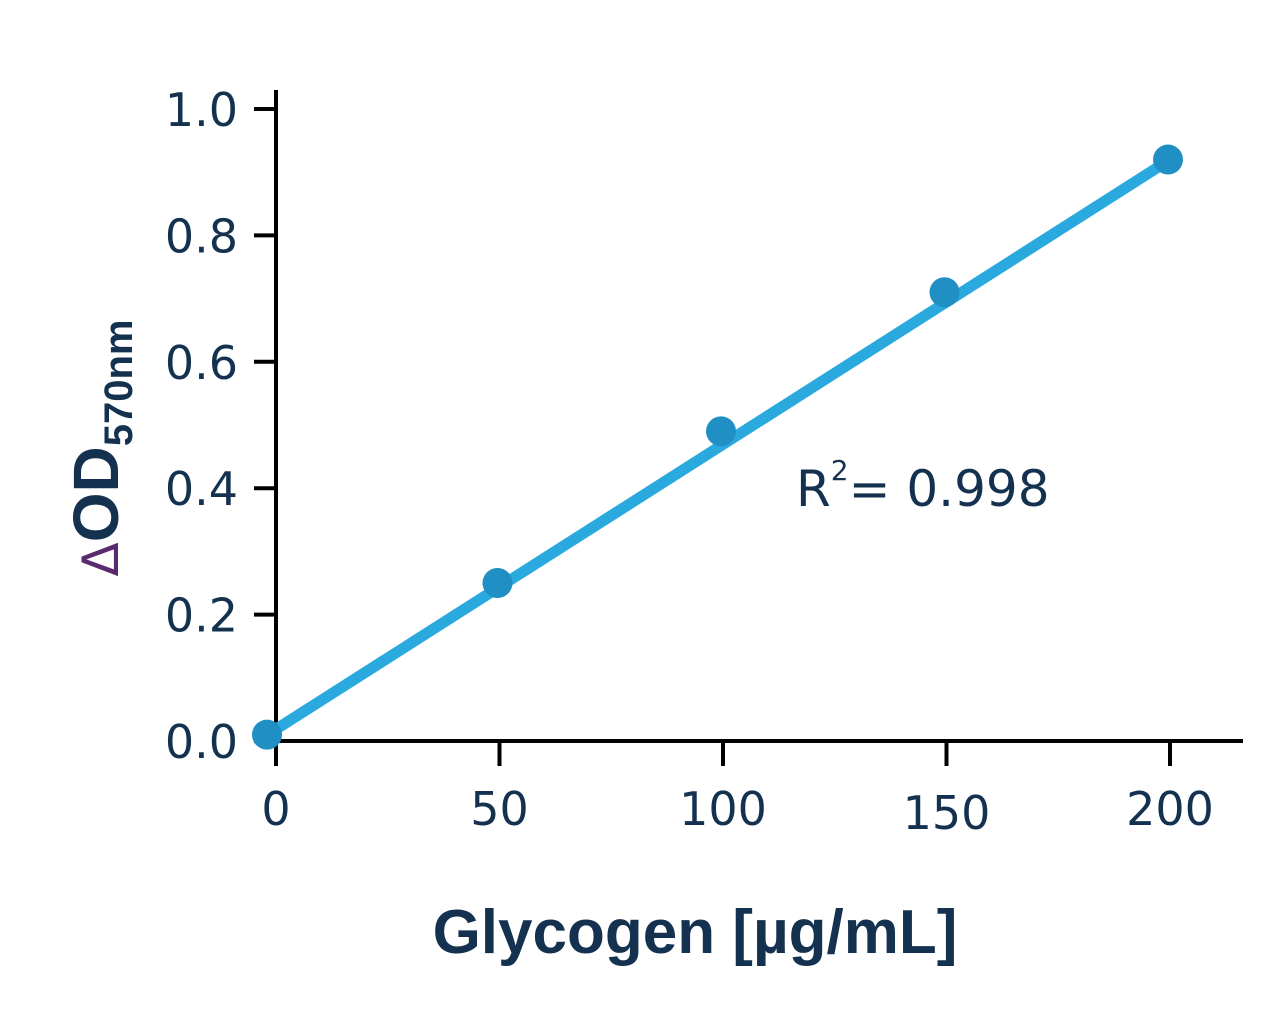  Describe the element at coordinates (275, 809) in the screenshot. I see `x-tick-label: 0` at that location.